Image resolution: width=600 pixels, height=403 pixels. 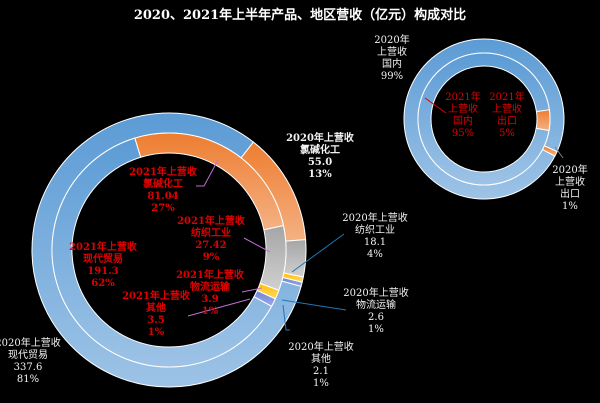 What do you see at coordinates (103, 265) in the screenshot?
I see `label-2021-modern-trade: 2021年上营收 现代贸易 191.3 62%` at bounding box center [103, 265].